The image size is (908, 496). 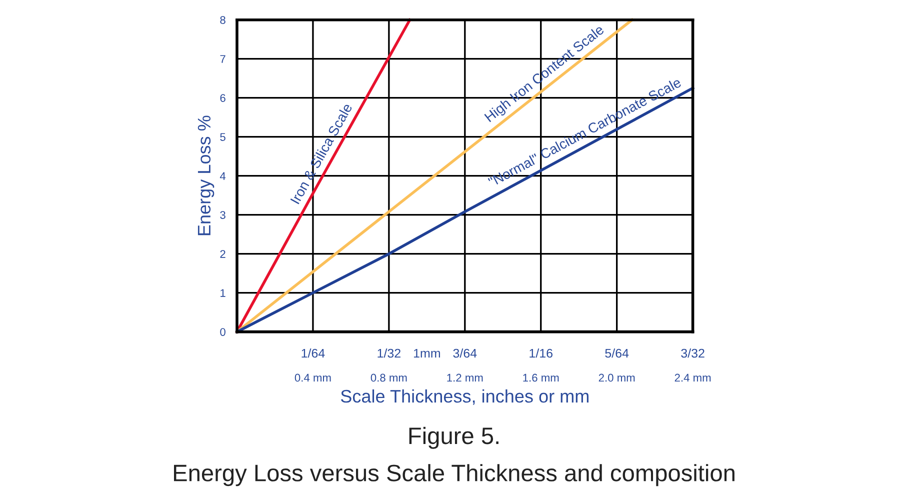 What do you see at coordinates (223, 59) in the screenshot?
I see `y-tick-label: 7` at bounding box center [223, 59].